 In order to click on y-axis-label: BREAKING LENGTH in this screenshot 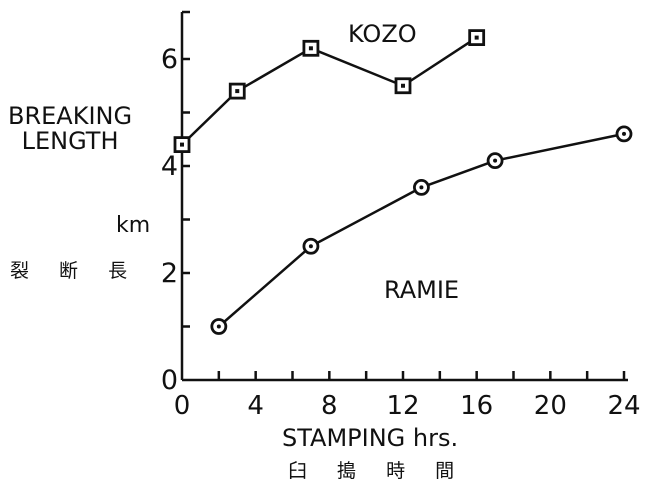, I will do `click(70, 129)`.